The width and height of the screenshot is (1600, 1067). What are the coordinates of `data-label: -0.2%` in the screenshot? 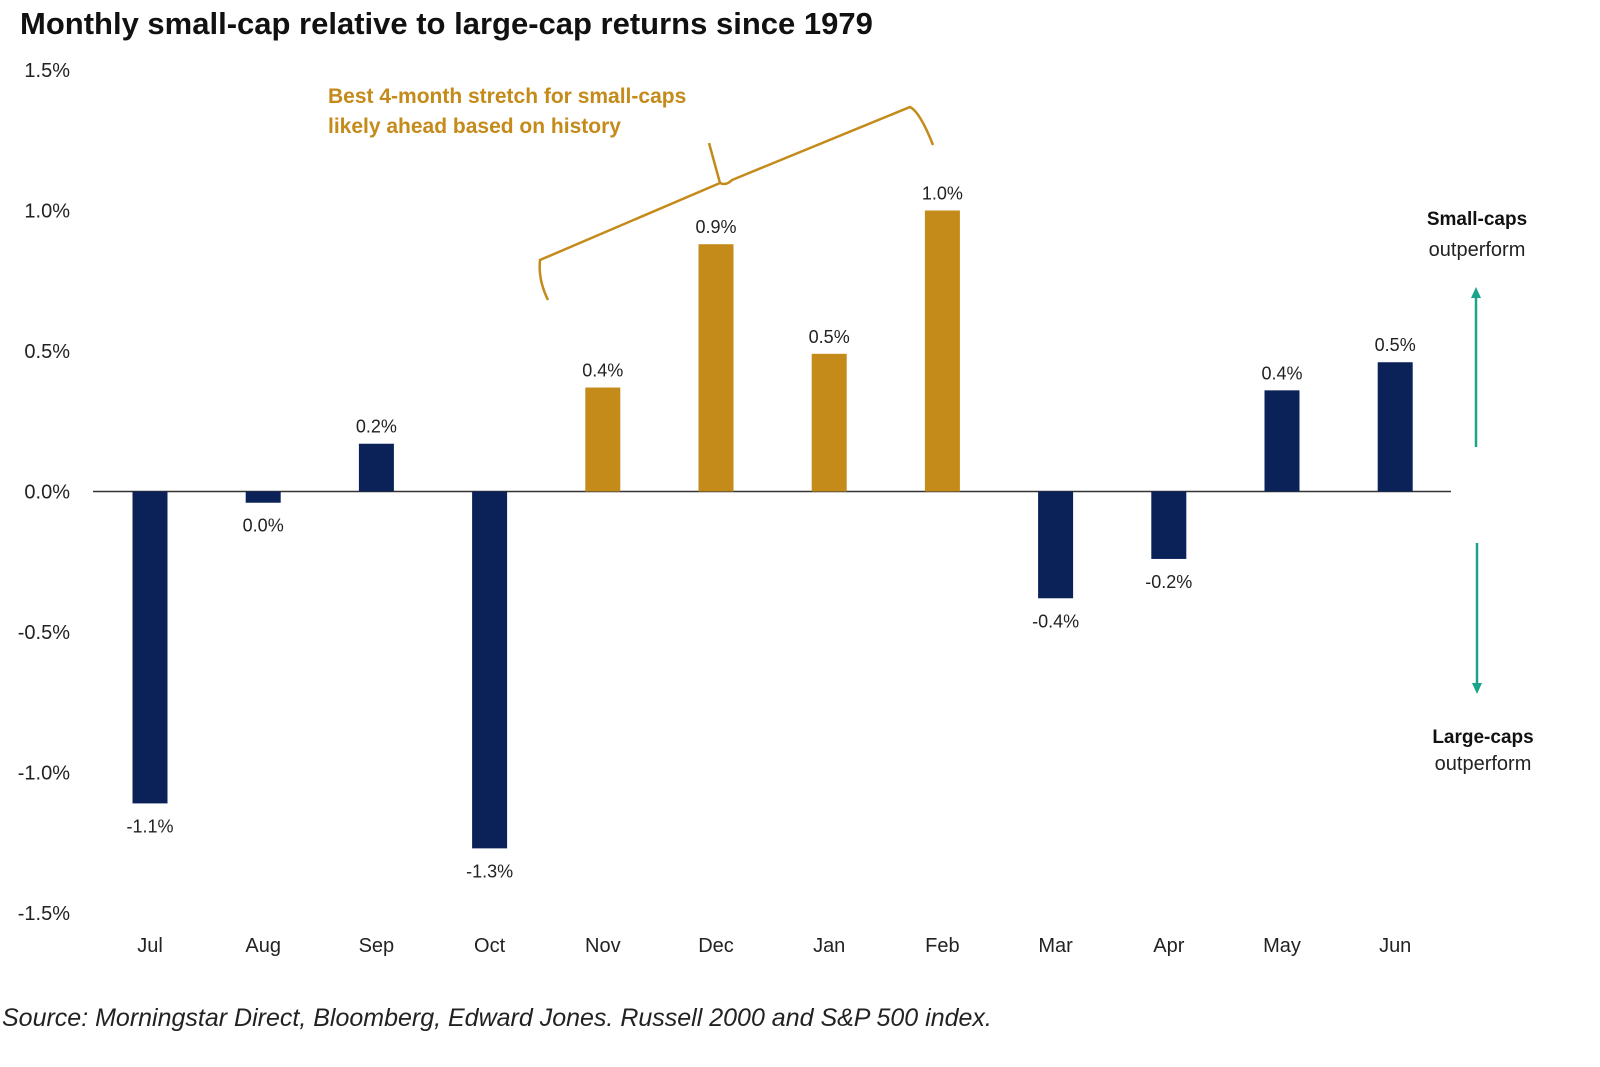 It's located at (1168, 582).